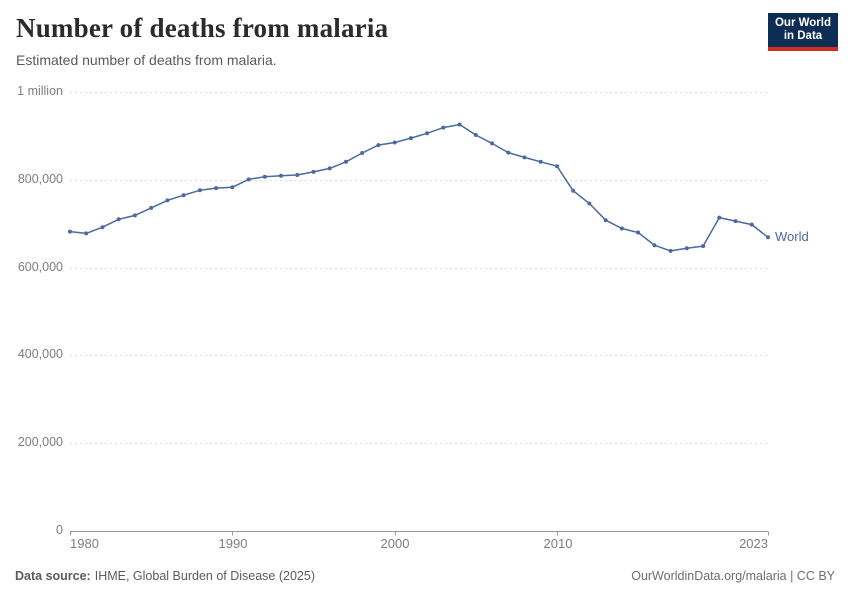  What do you see at coordinates (733, 576) in the screenshot?
I see `footer-citation-link: OurWorldinData.org/malaria | CC BY` at bounding box center [733, 576].